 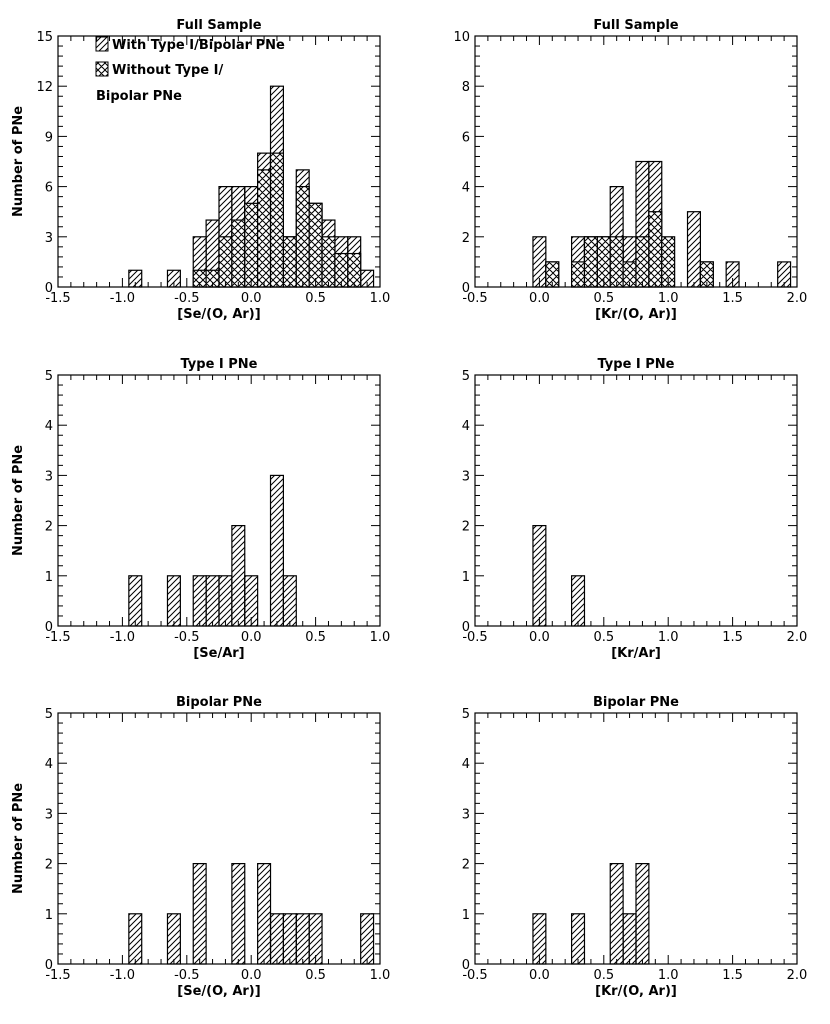 What do you see at coordinates (218, 364) in the screenshot?
I see `panel-title: Type I PNe` at bounding box center [218, 364].